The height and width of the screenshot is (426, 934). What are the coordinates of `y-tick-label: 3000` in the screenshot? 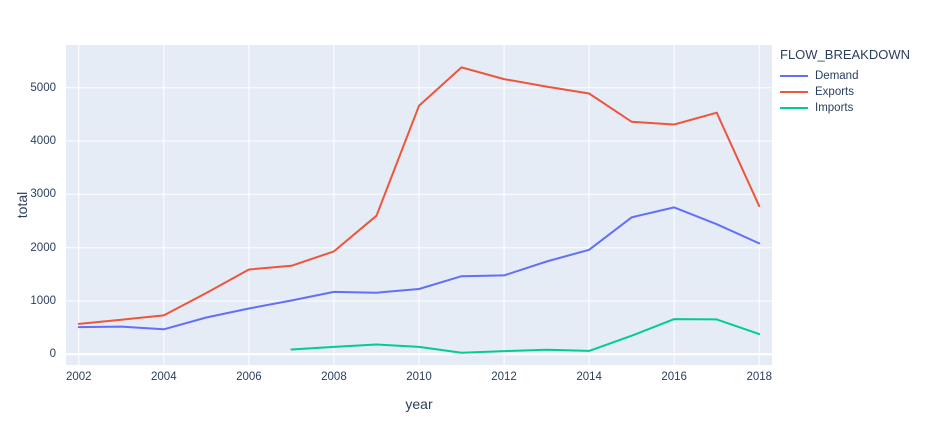 It's located at (43, 194).